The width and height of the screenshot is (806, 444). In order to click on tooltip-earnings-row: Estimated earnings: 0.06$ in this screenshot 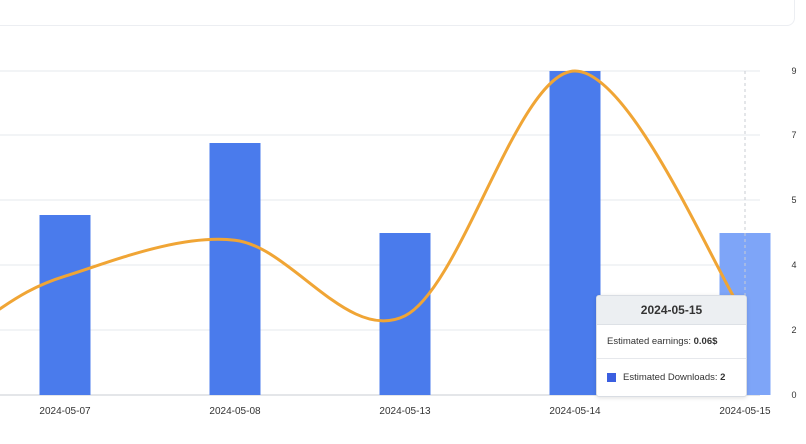, I will do `click(657, 341)`.